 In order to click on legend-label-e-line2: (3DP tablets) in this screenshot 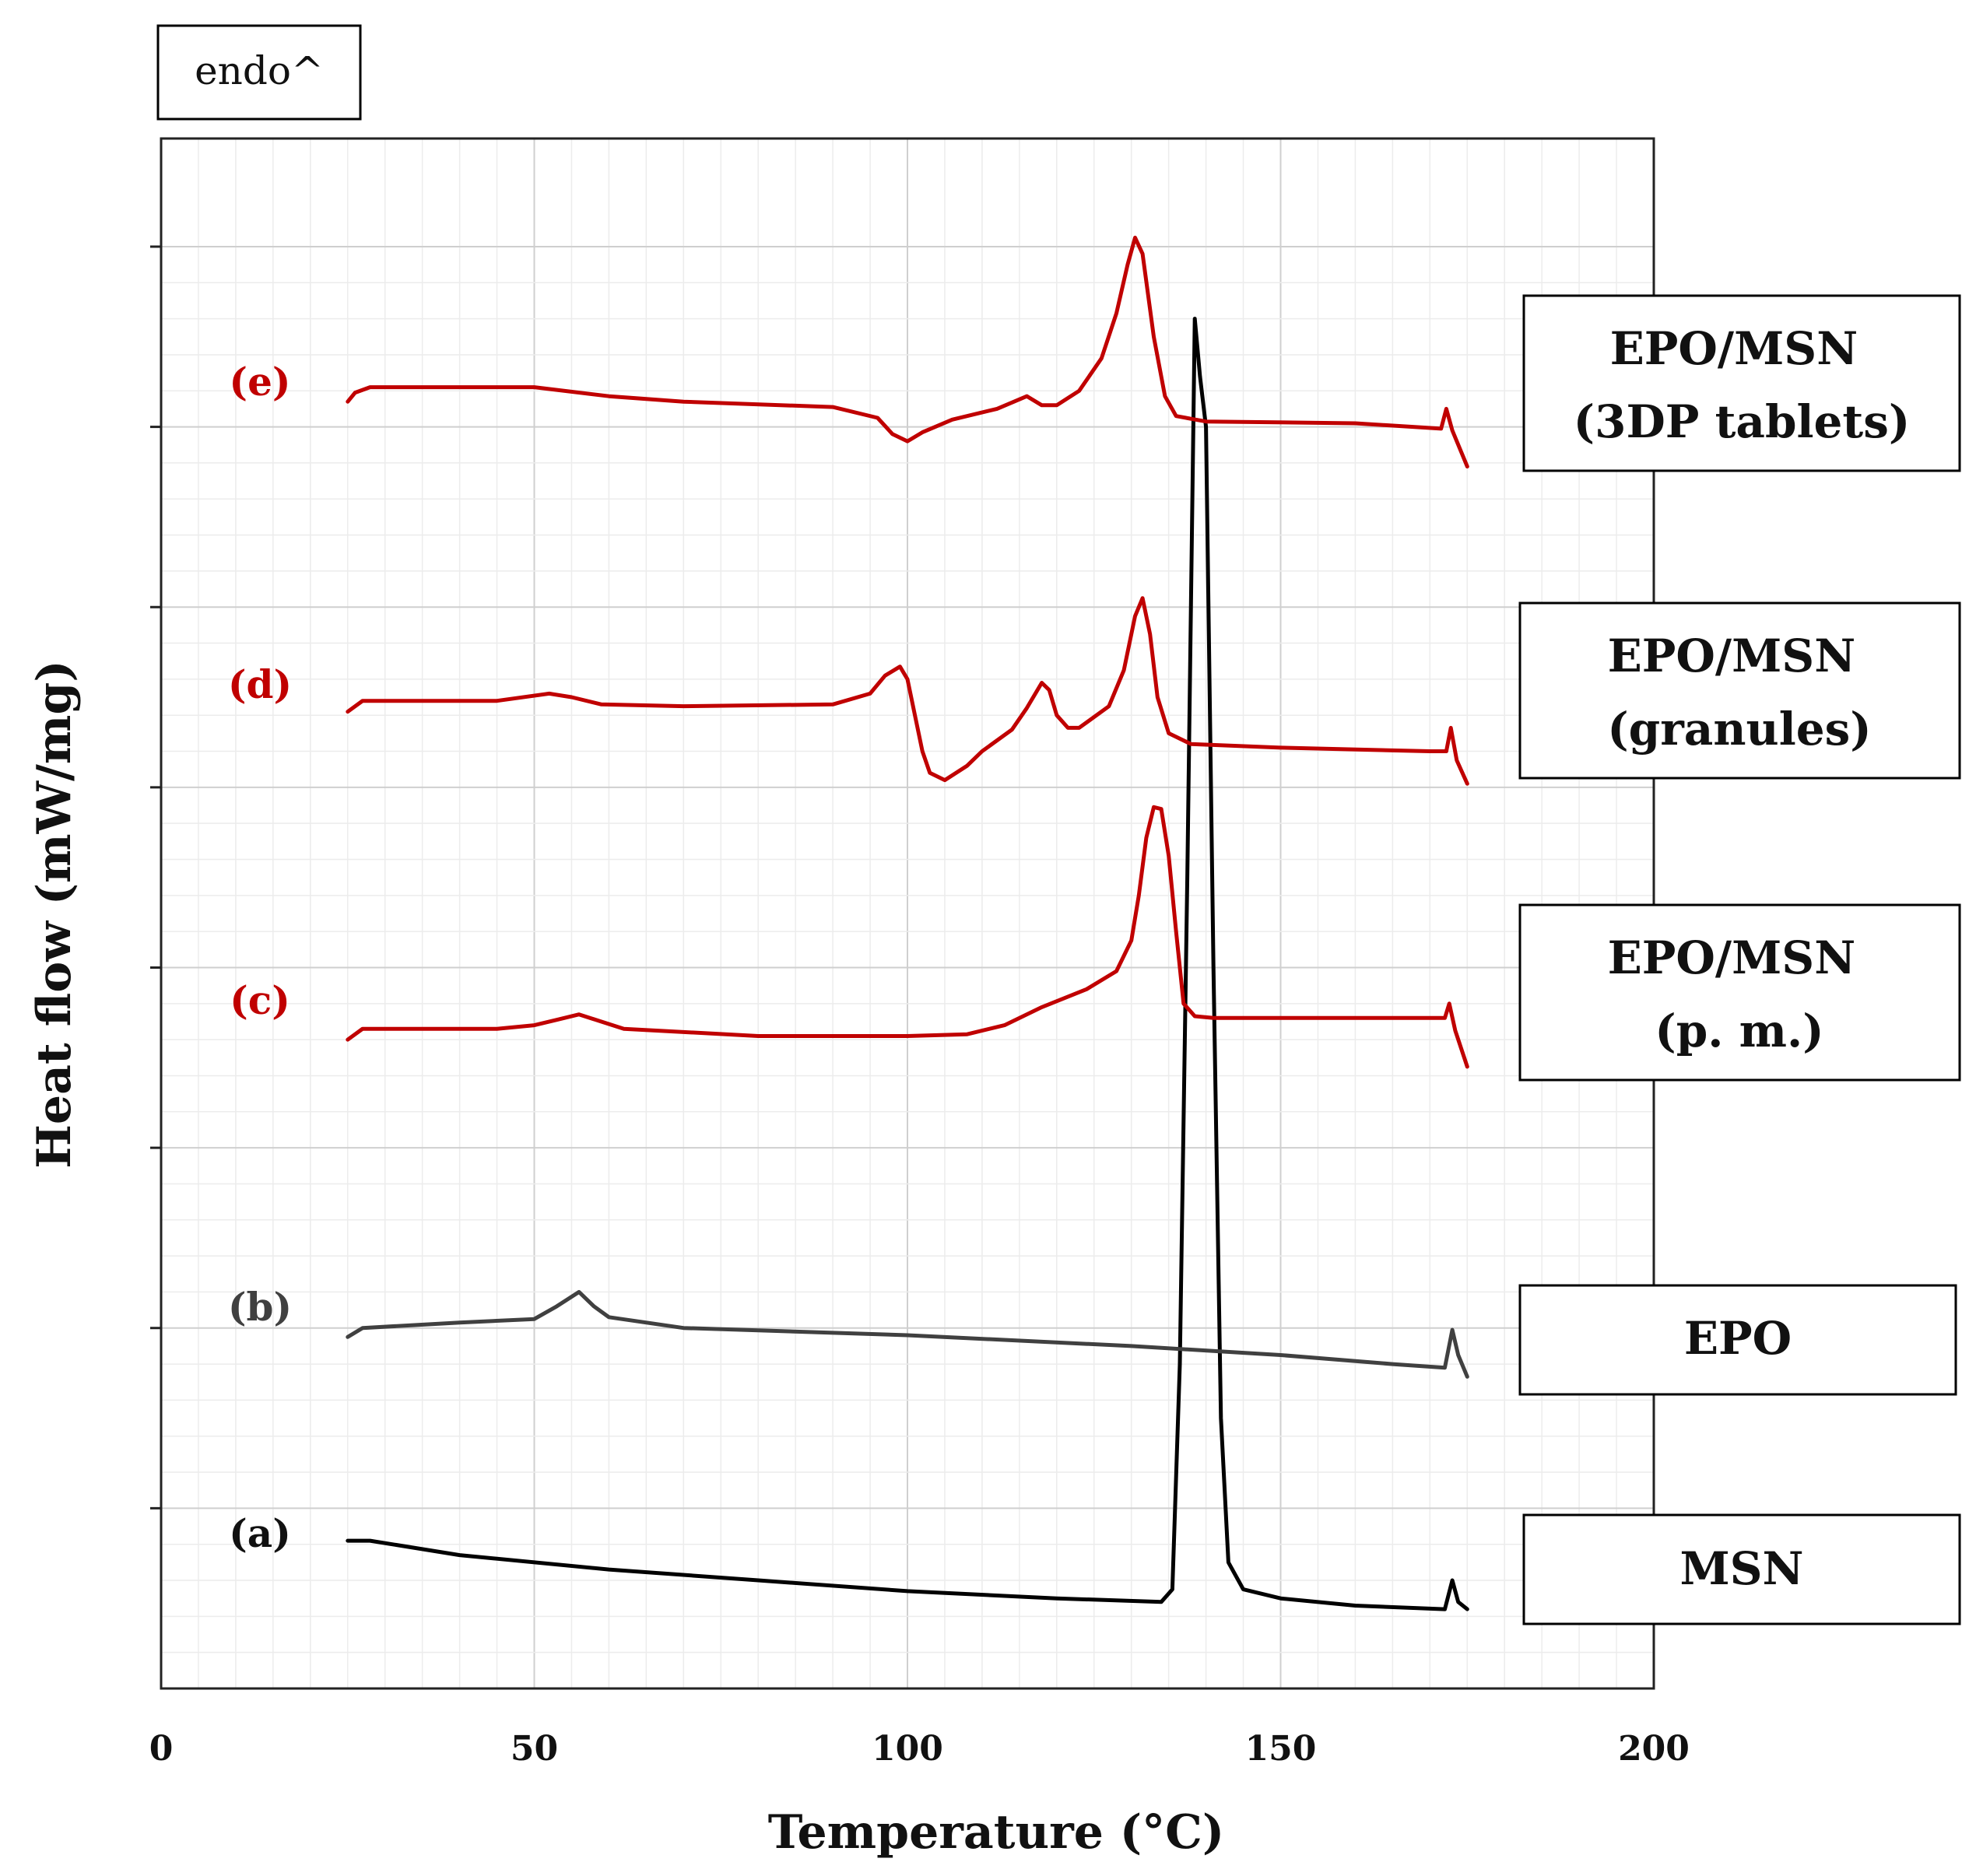, I will do `click(1742, 422)`.